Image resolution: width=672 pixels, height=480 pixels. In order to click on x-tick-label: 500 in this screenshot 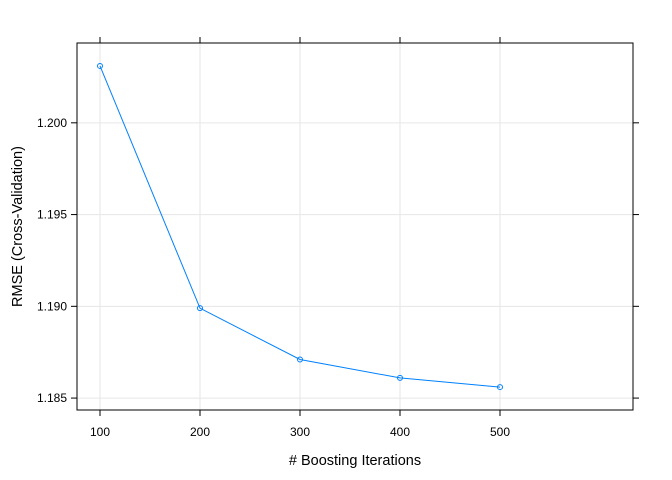, I will do `click(500, 432)`.